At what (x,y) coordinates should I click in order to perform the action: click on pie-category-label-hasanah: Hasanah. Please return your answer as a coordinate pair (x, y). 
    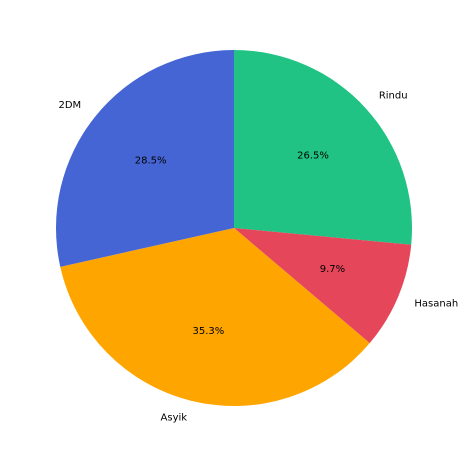
    Looking at the image, I should click on (436, 304).